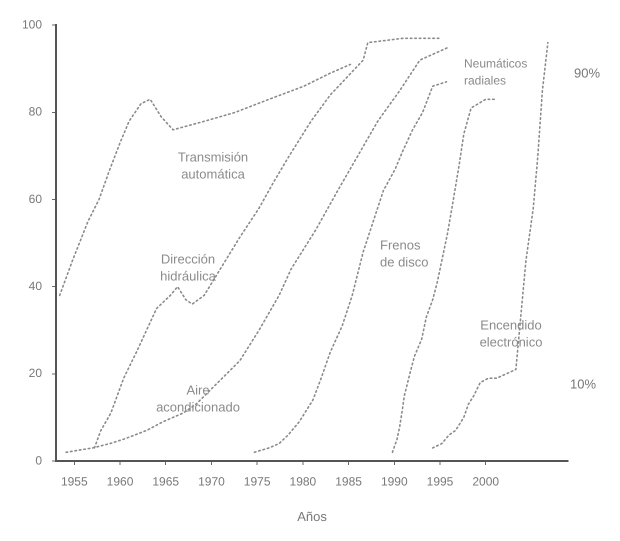  Describe the element at coordinates (587, 73) in the screenshot. I see `text: 90%` at that location.